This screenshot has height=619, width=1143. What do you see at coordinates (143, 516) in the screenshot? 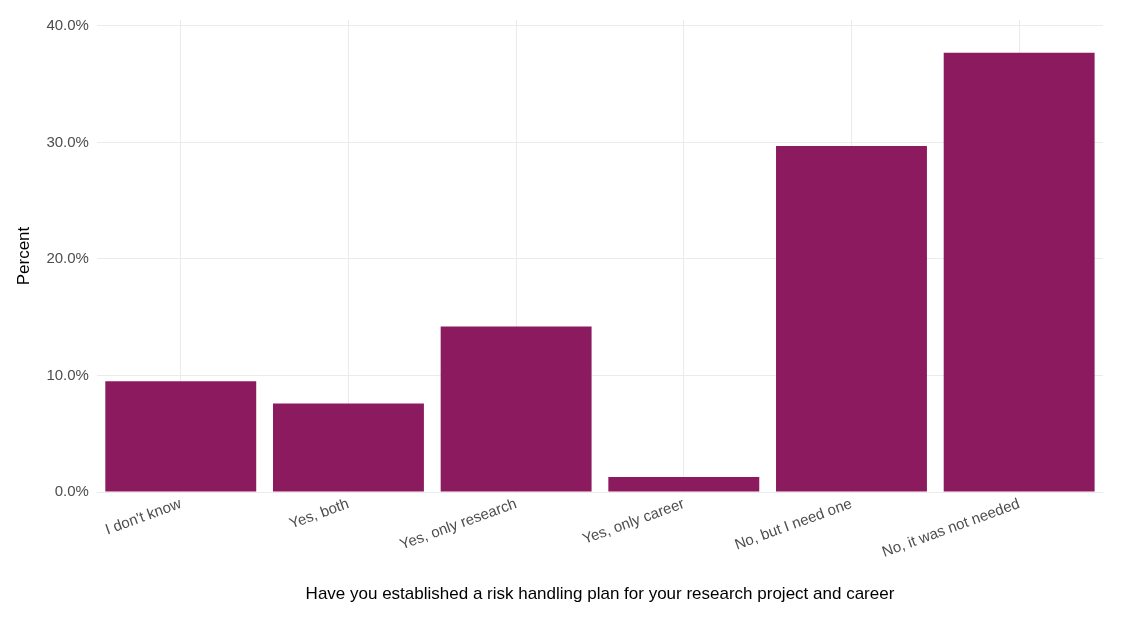
I see `x-tick-label: I don't know` at bounding box center [143, 516].